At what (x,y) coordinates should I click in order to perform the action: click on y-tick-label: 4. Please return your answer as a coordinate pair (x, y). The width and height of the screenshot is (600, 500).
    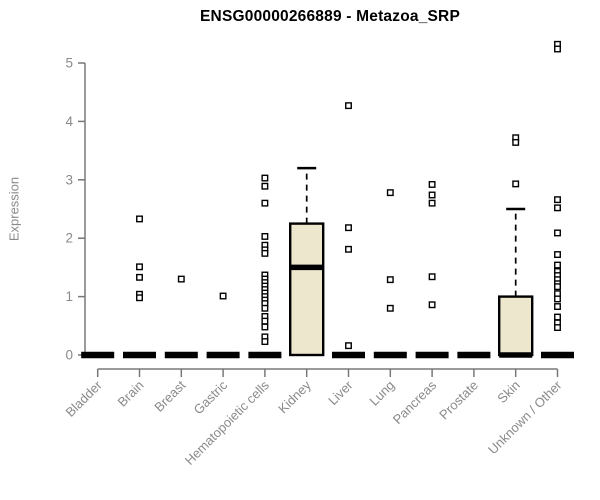
    Looking at the image, I should click on (69, 121).